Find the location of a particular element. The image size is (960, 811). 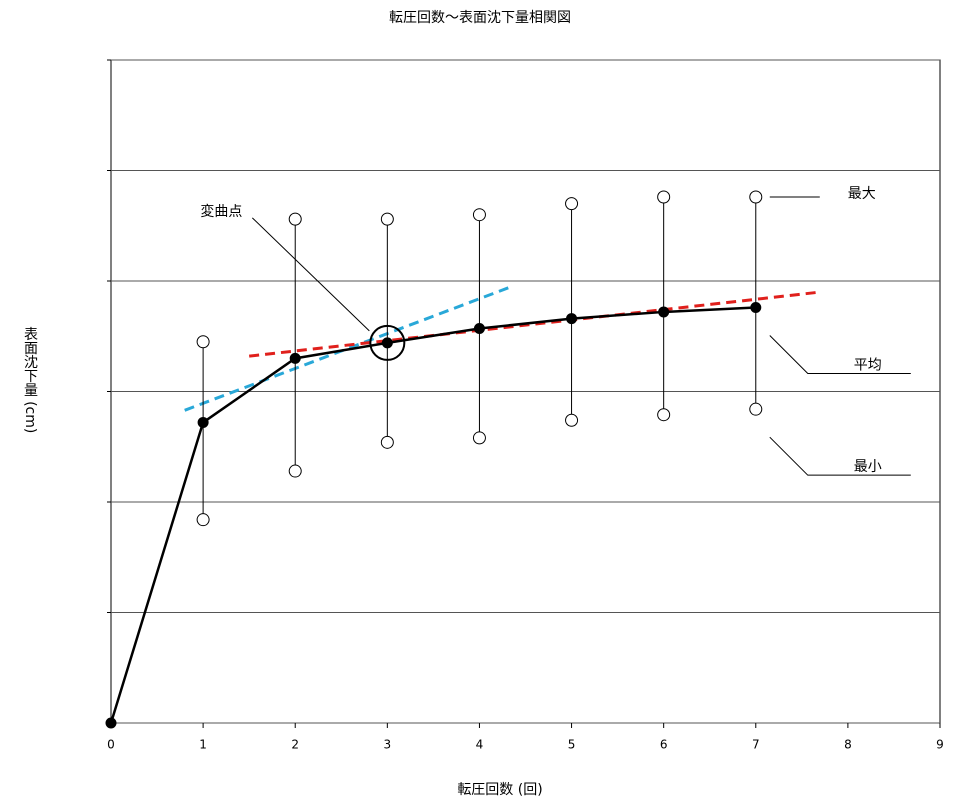

annotation-leader is located at coordinates (310, 274).